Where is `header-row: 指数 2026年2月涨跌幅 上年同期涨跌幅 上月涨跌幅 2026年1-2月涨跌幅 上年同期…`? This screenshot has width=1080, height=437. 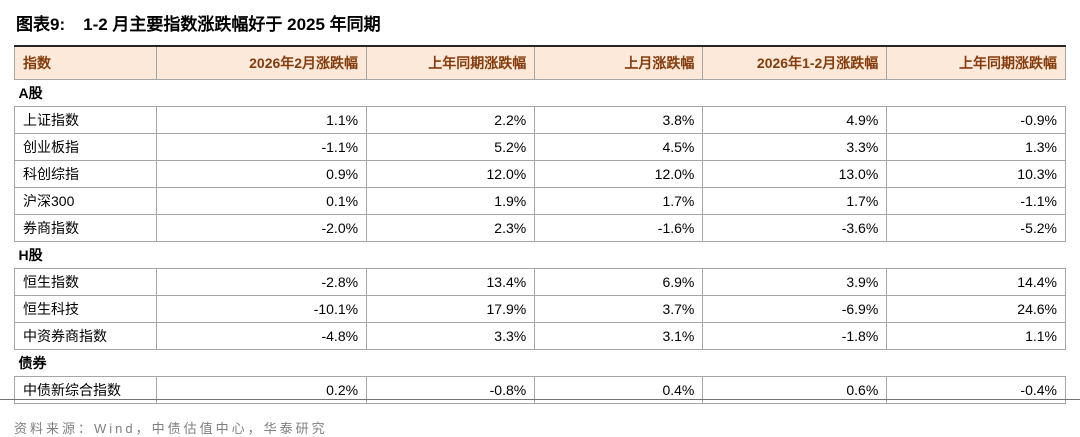 header-row: 指数 2026年2月涨跌幅 上年同期涨跌幅 上月涨跌幅 2026年1-2月涨跌幅 上年同期… is located at coordinates (540, 62).